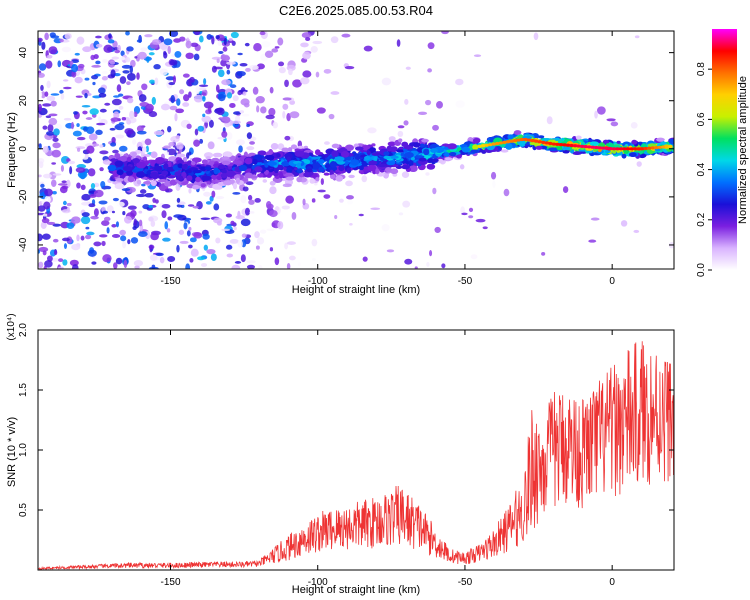 The height and width of the screenshot is (600, 750). What do you see at coordinates (701, 69) in the screenshot?
I see `colorbar-tick-label: 0.8` at bounding box center [701, 69].